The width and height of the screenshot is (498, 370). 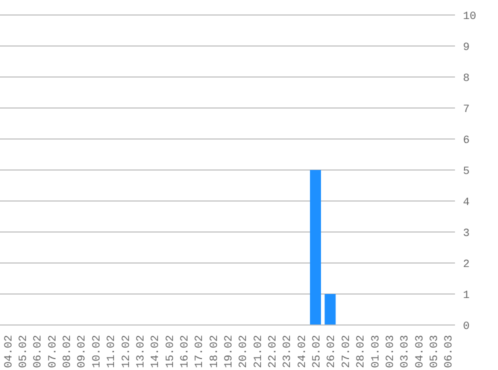 I want to click on x-tick-label: 08.02, so click(x=68, y=351).